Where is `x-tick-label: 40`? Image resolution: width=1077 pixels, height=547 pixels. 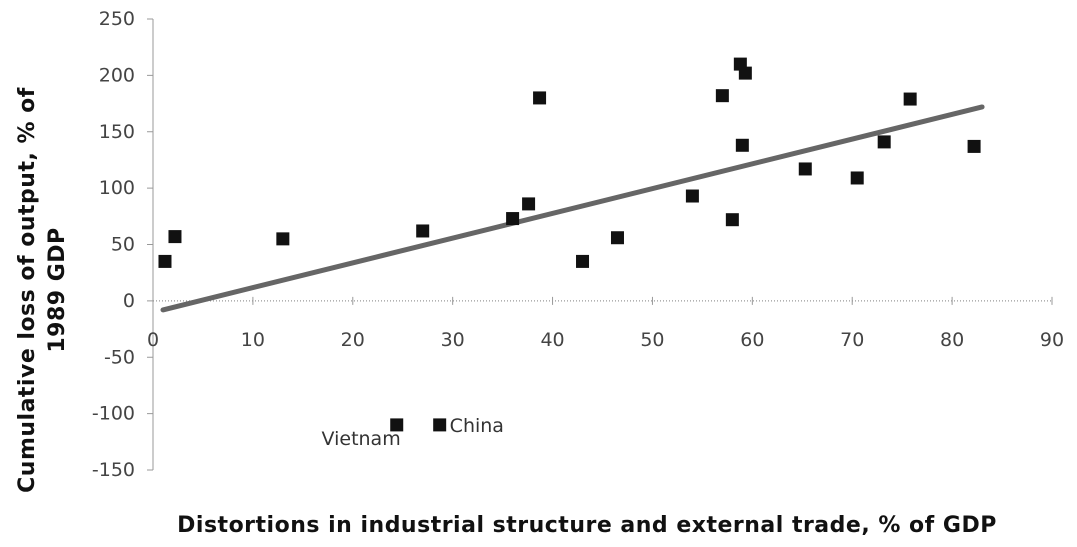
x-tick-label: 40 is located at coordinates (552, 340).